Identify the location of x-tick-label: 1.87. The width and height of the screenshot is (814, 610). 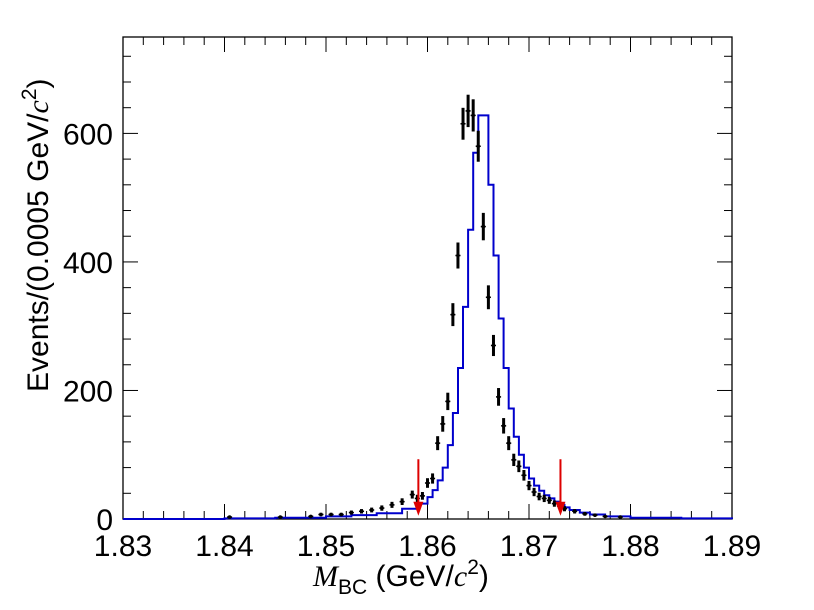
(529, 546).